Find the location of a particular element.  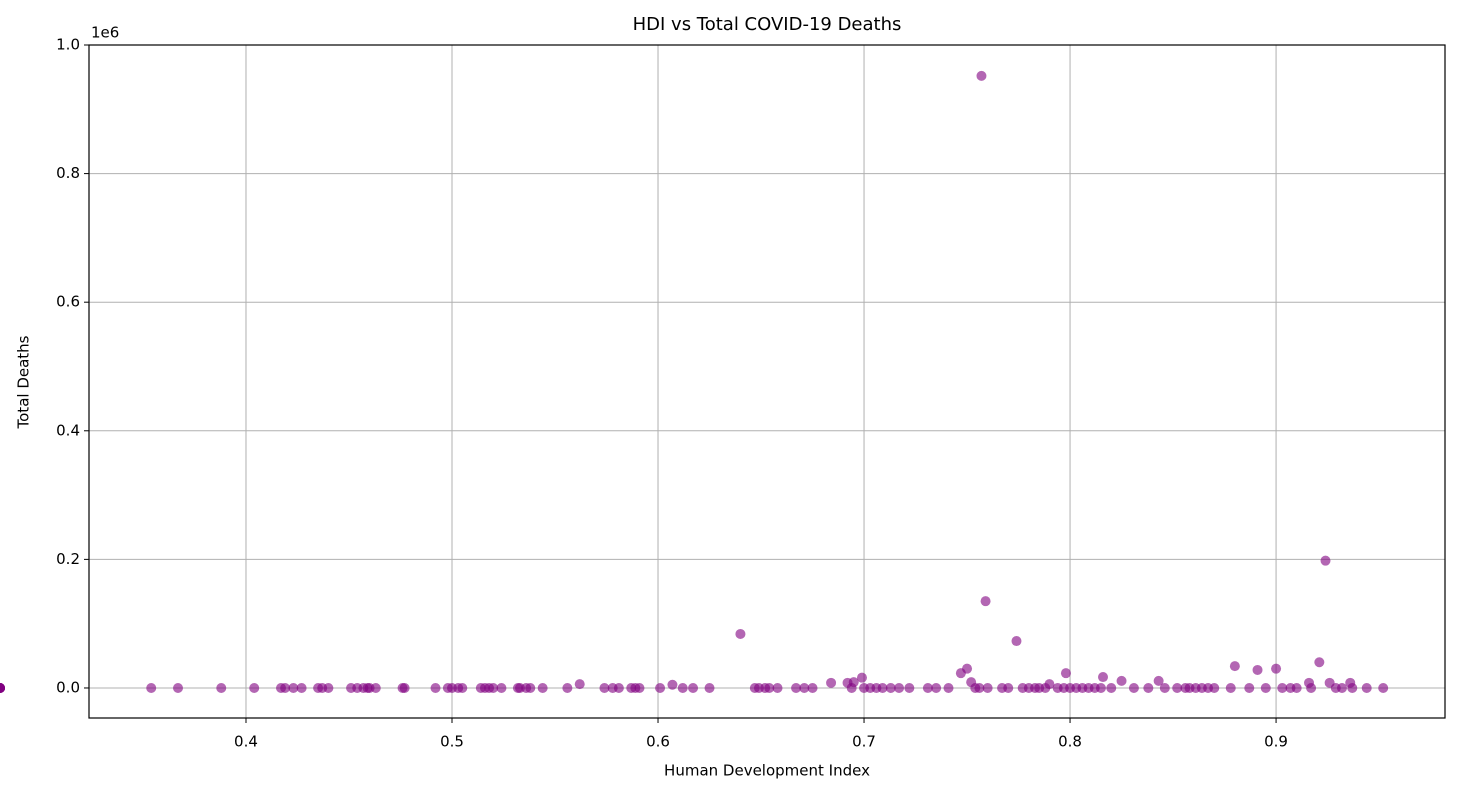

y-tick-label: 0.4 is located at coordinates (68, 430).